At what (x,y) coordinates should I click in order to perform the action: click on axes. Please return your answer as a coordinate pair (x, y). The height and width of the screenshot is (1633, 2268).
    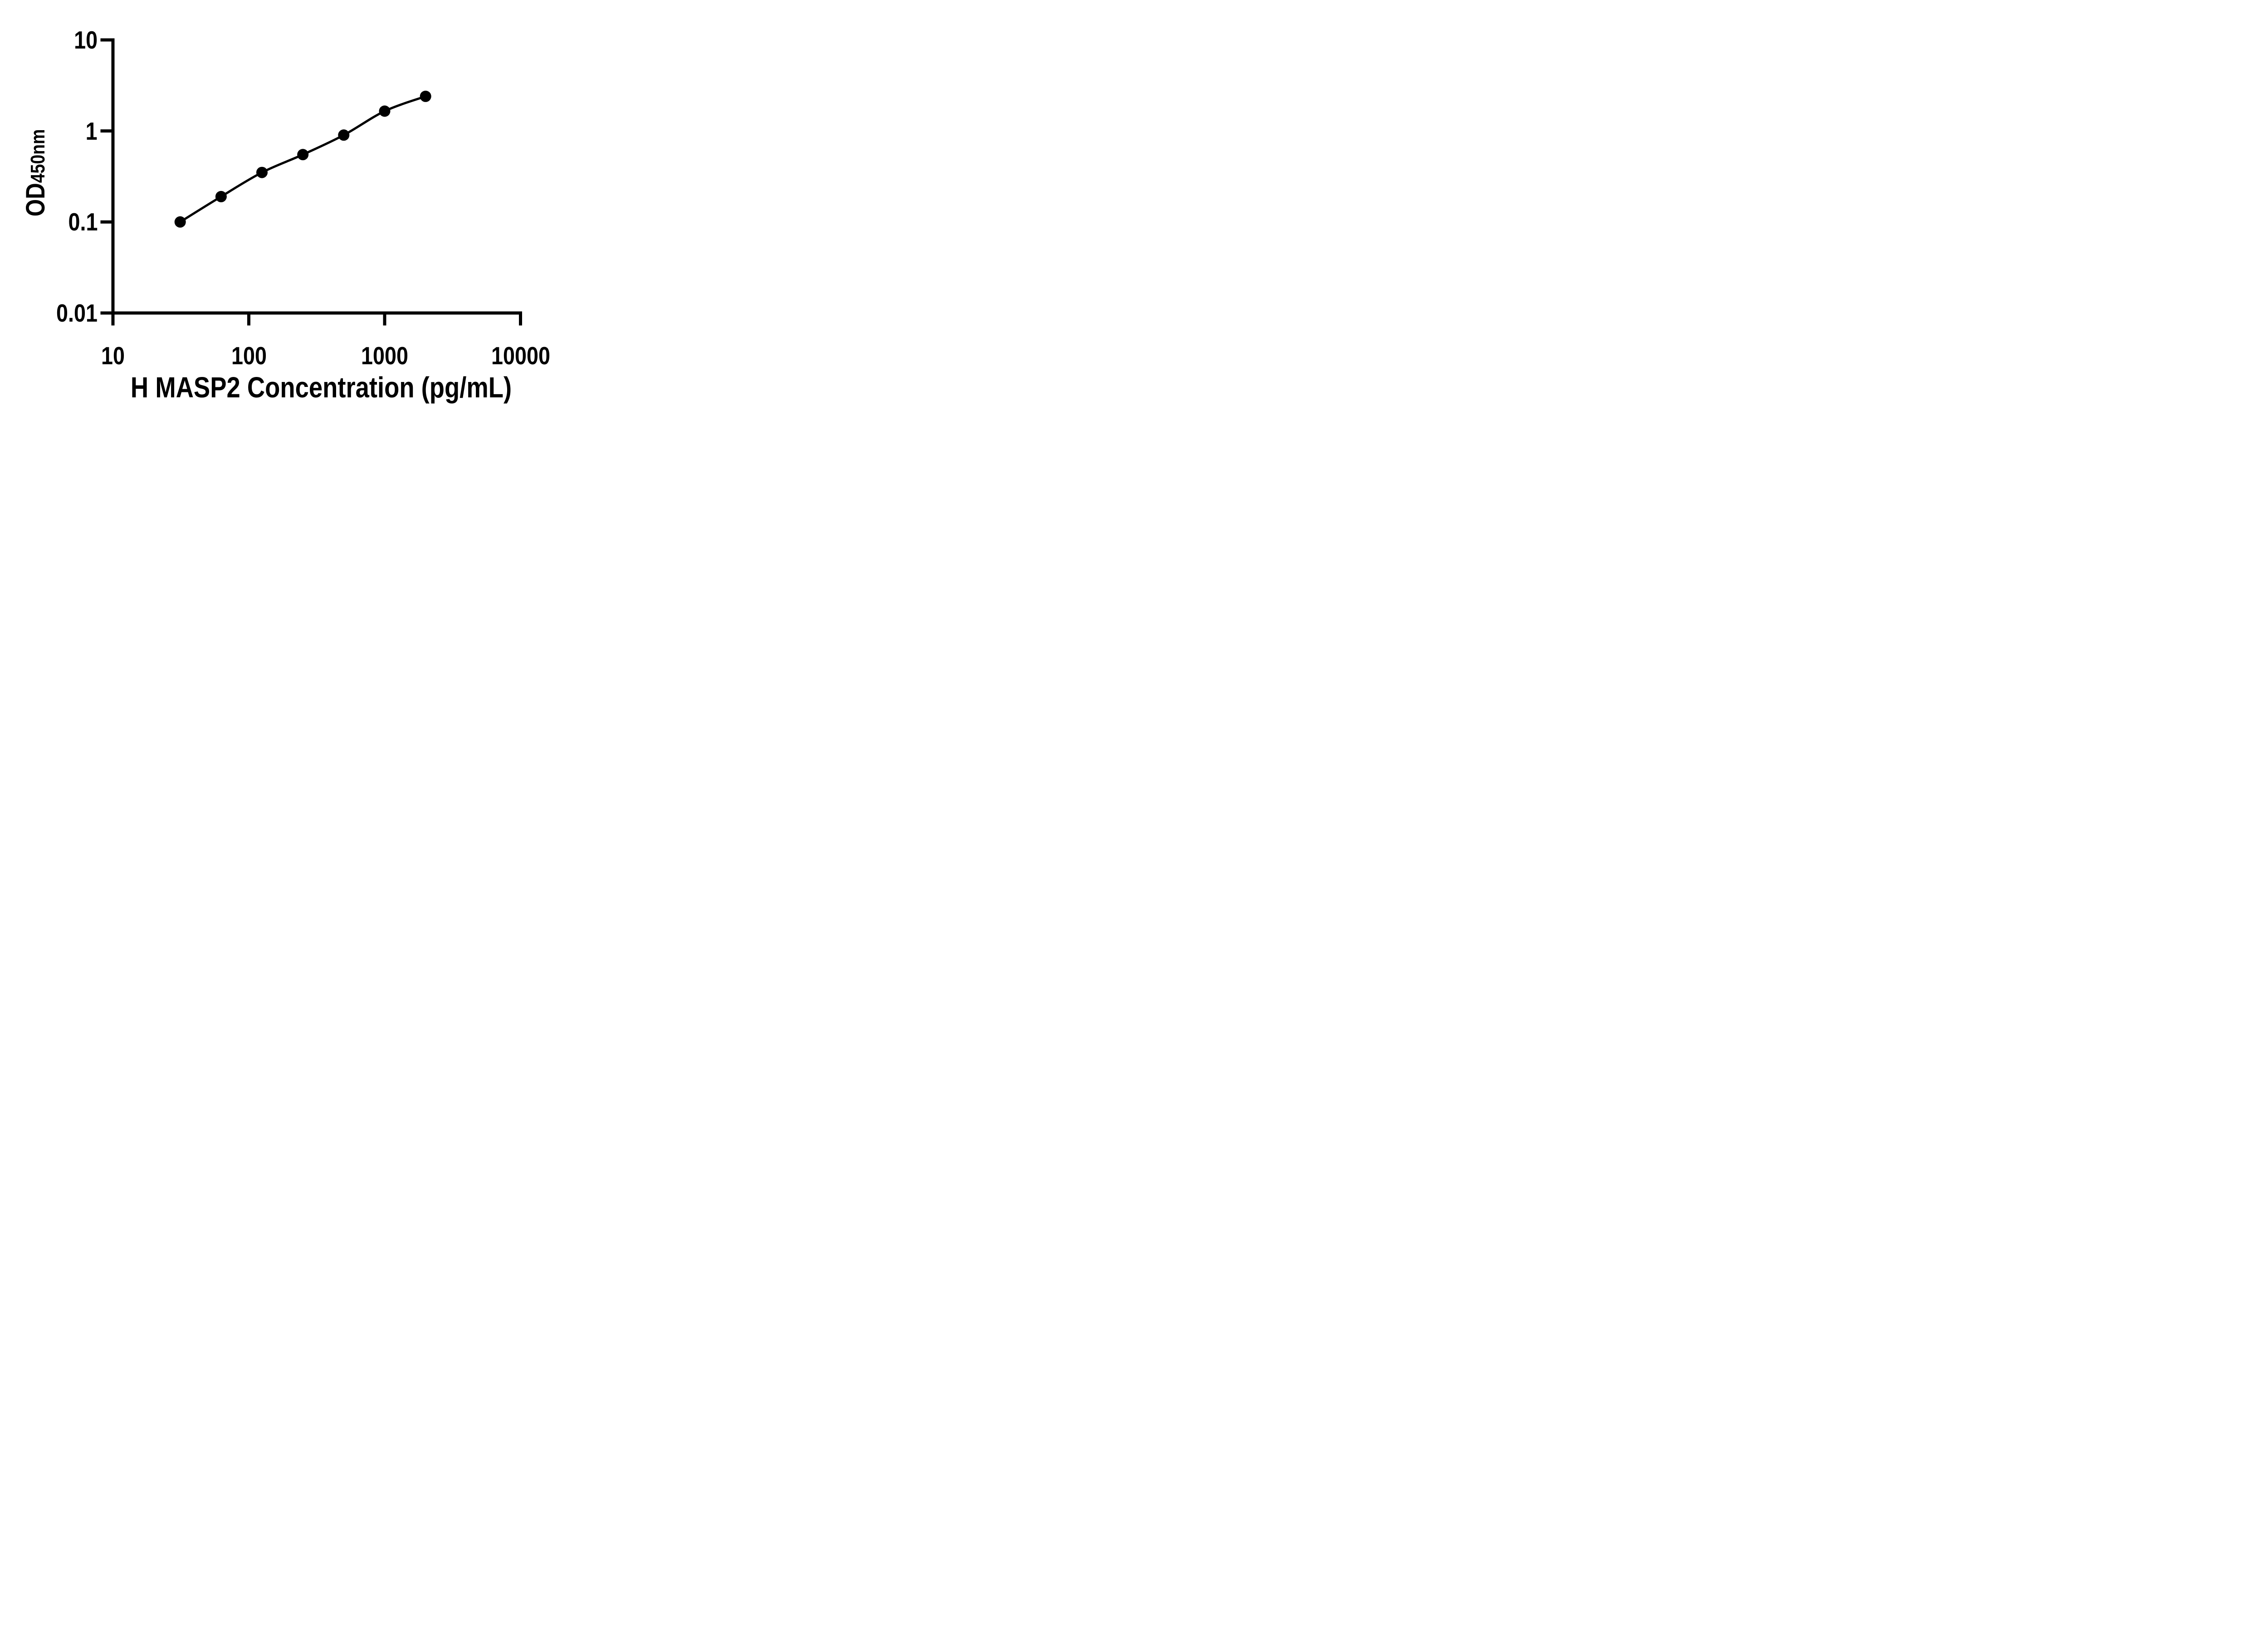
    Looking at the image, I should click on (317, 176).